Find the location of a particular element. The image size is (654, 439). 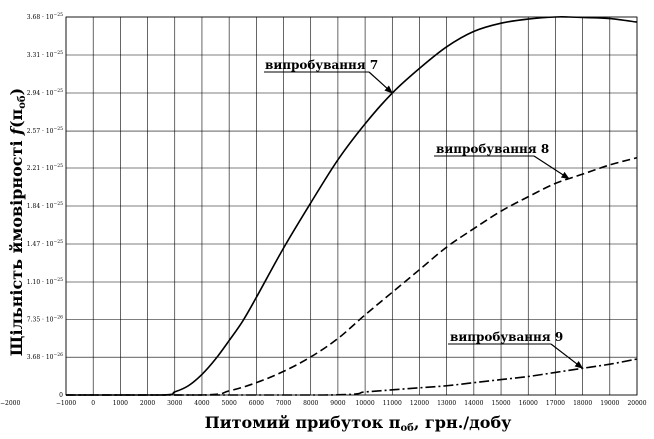

x-tick-label-extra: −2000 is located at coordinates (10, 403).